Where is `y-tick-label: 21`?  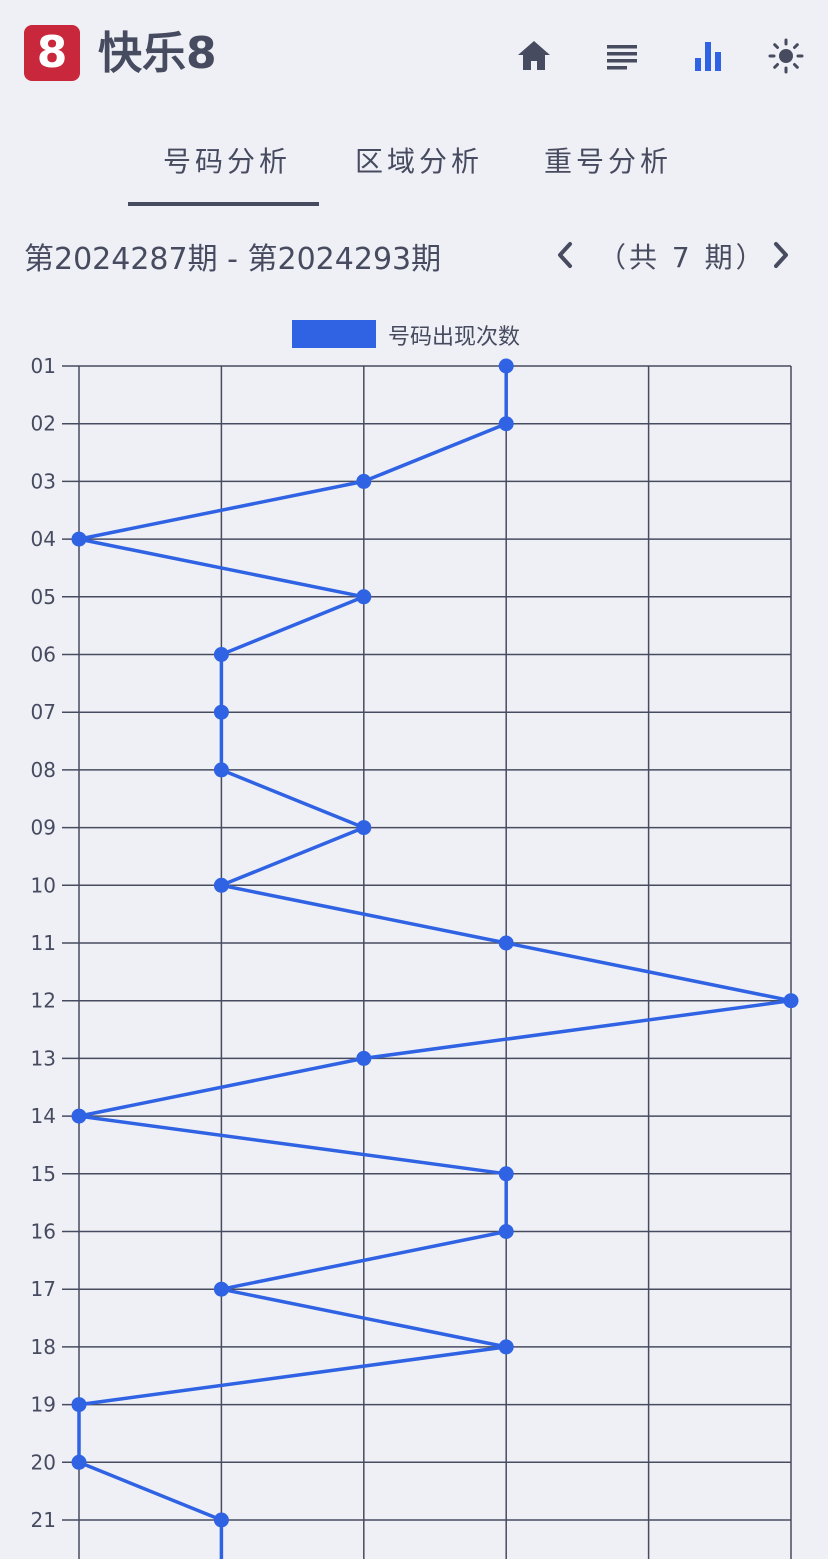 y-tick-label: 21 is located at coordinates (43, 1520).